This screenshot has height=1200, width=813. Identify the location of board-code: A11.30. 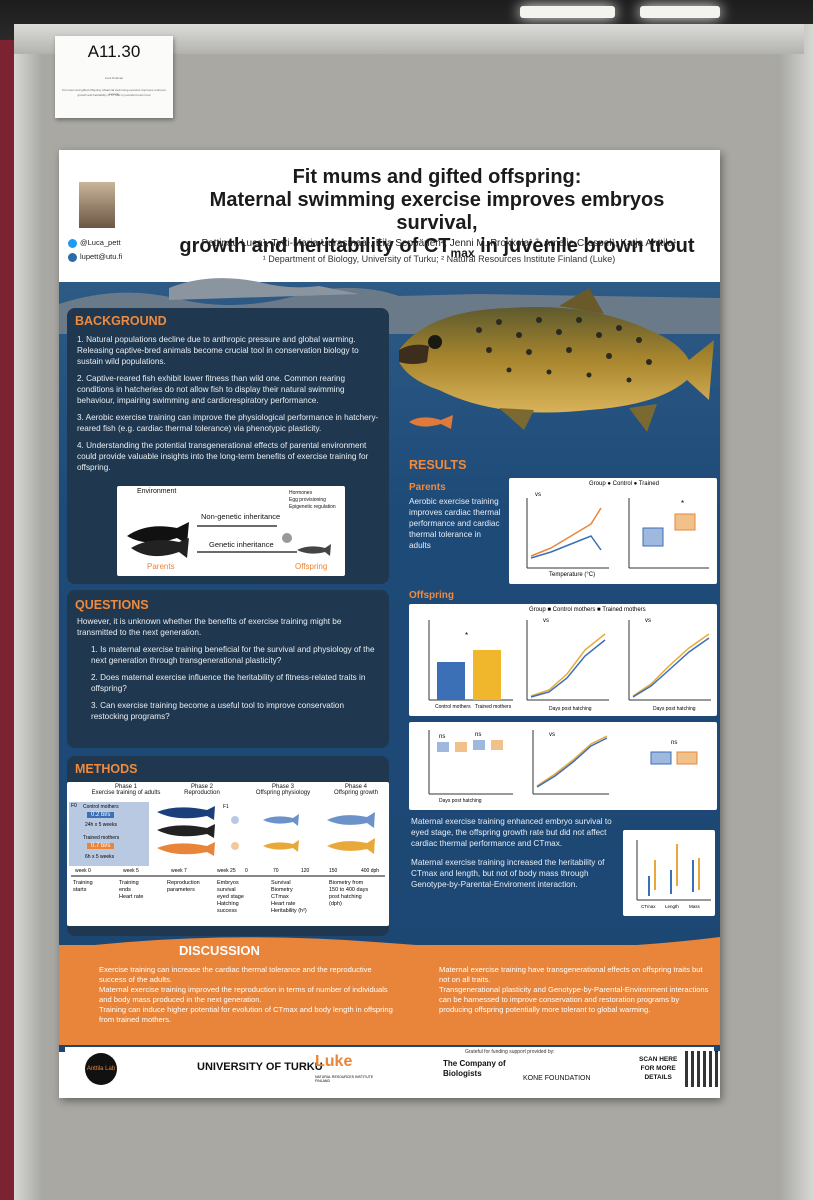
(114, 51).